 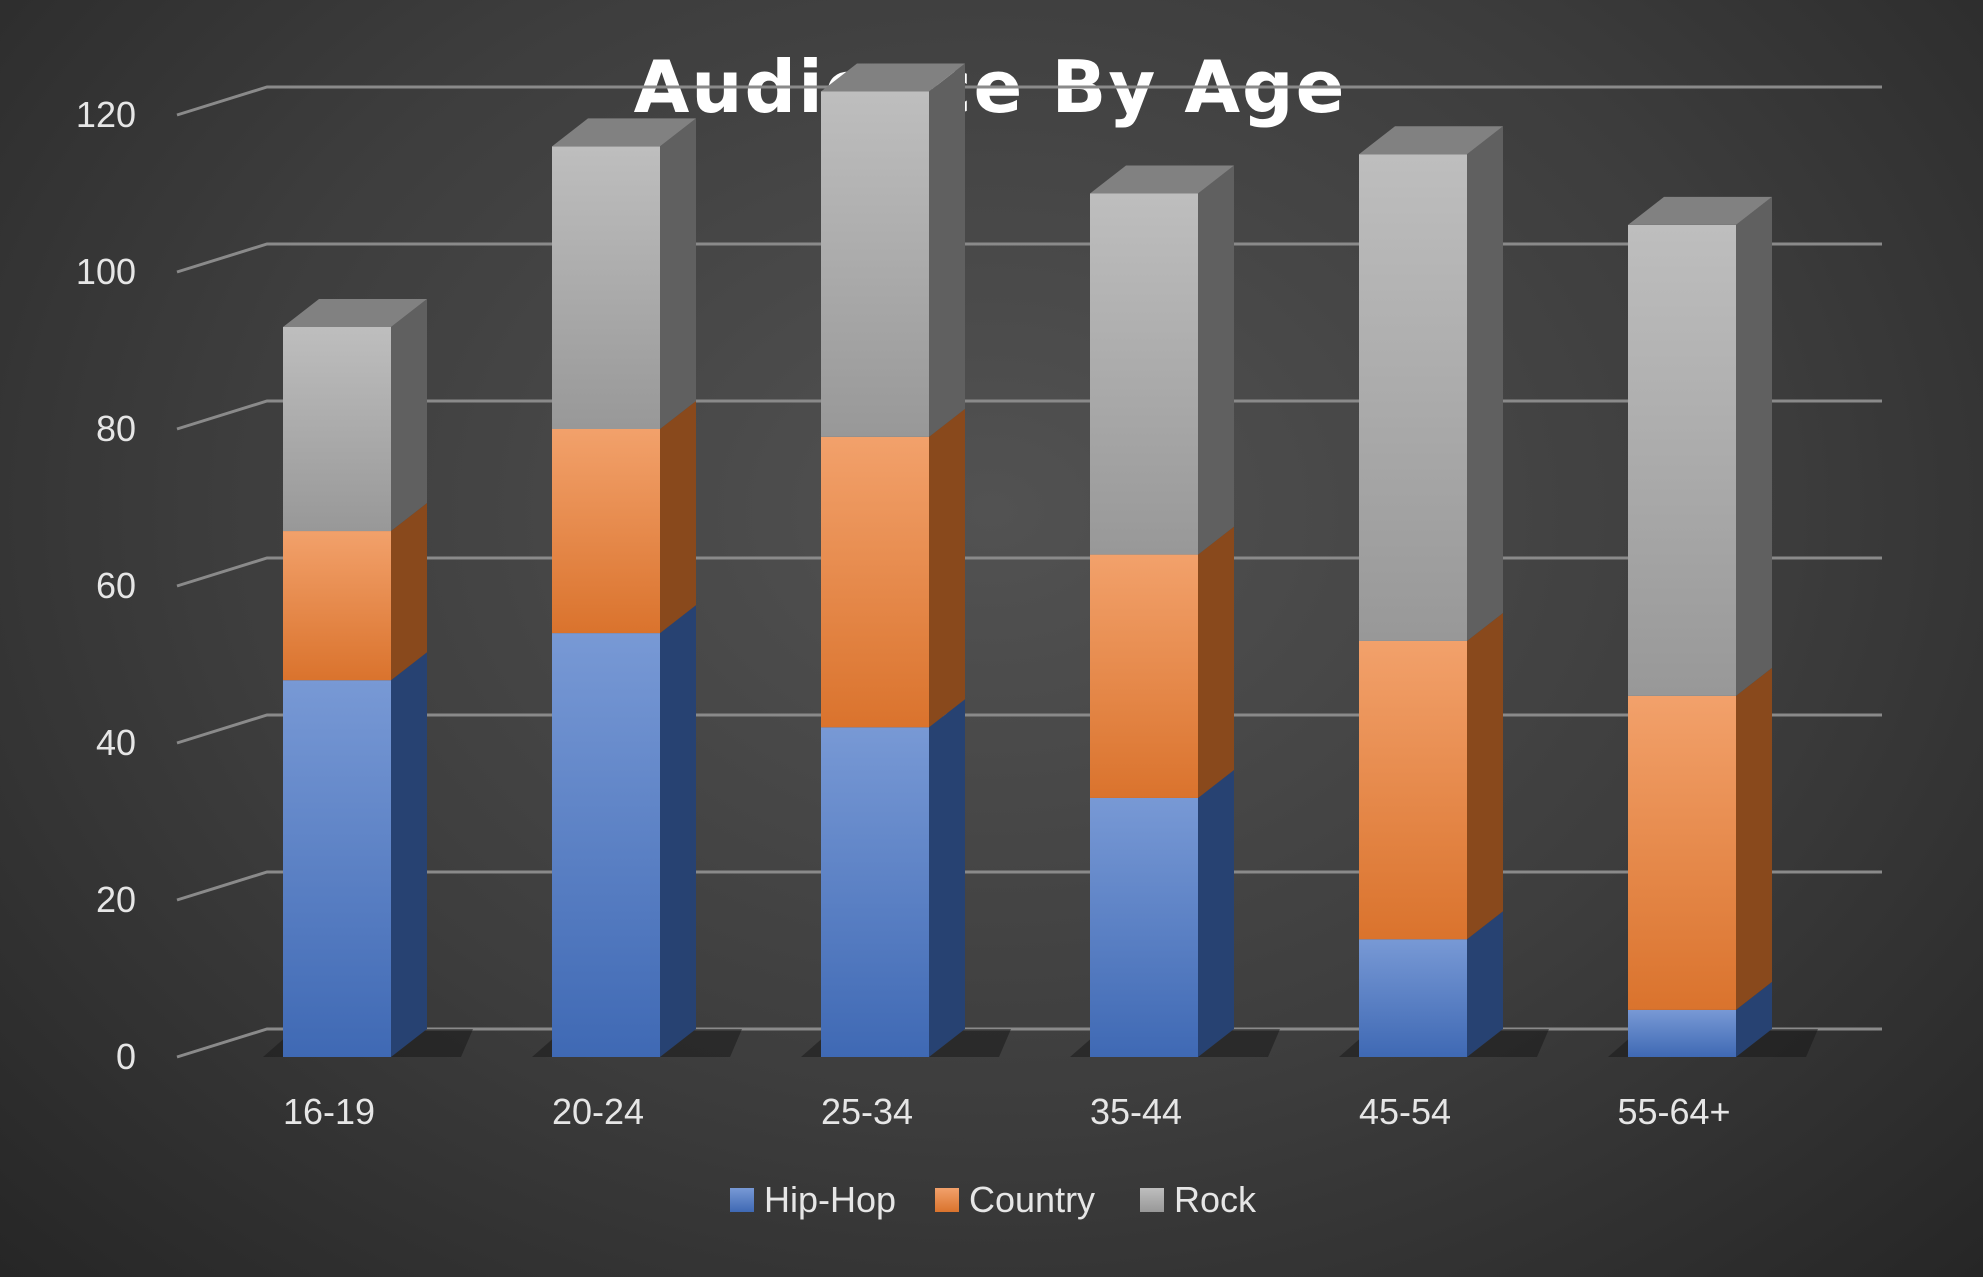 What do you see at coordinates (126, 1056) in the screenshot?
I see `y-tick-label: 0` at bounding box center [126, 1056].